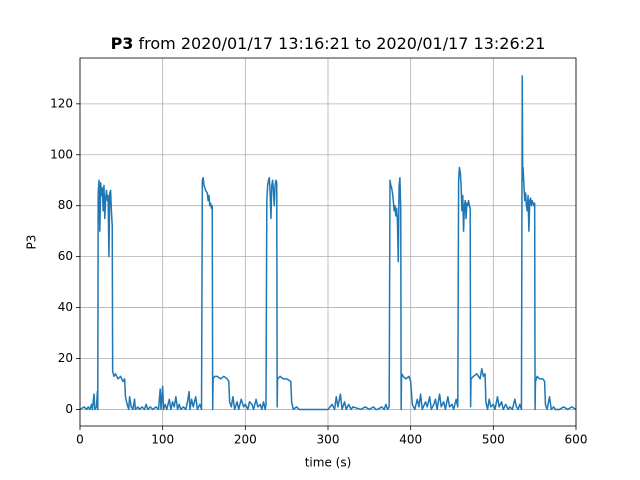 The height and width of the screenshot is (480, 640). Describe the element at coordinates (69, 409) in the screenshot. I see `y-tick-label: 0` at that location.